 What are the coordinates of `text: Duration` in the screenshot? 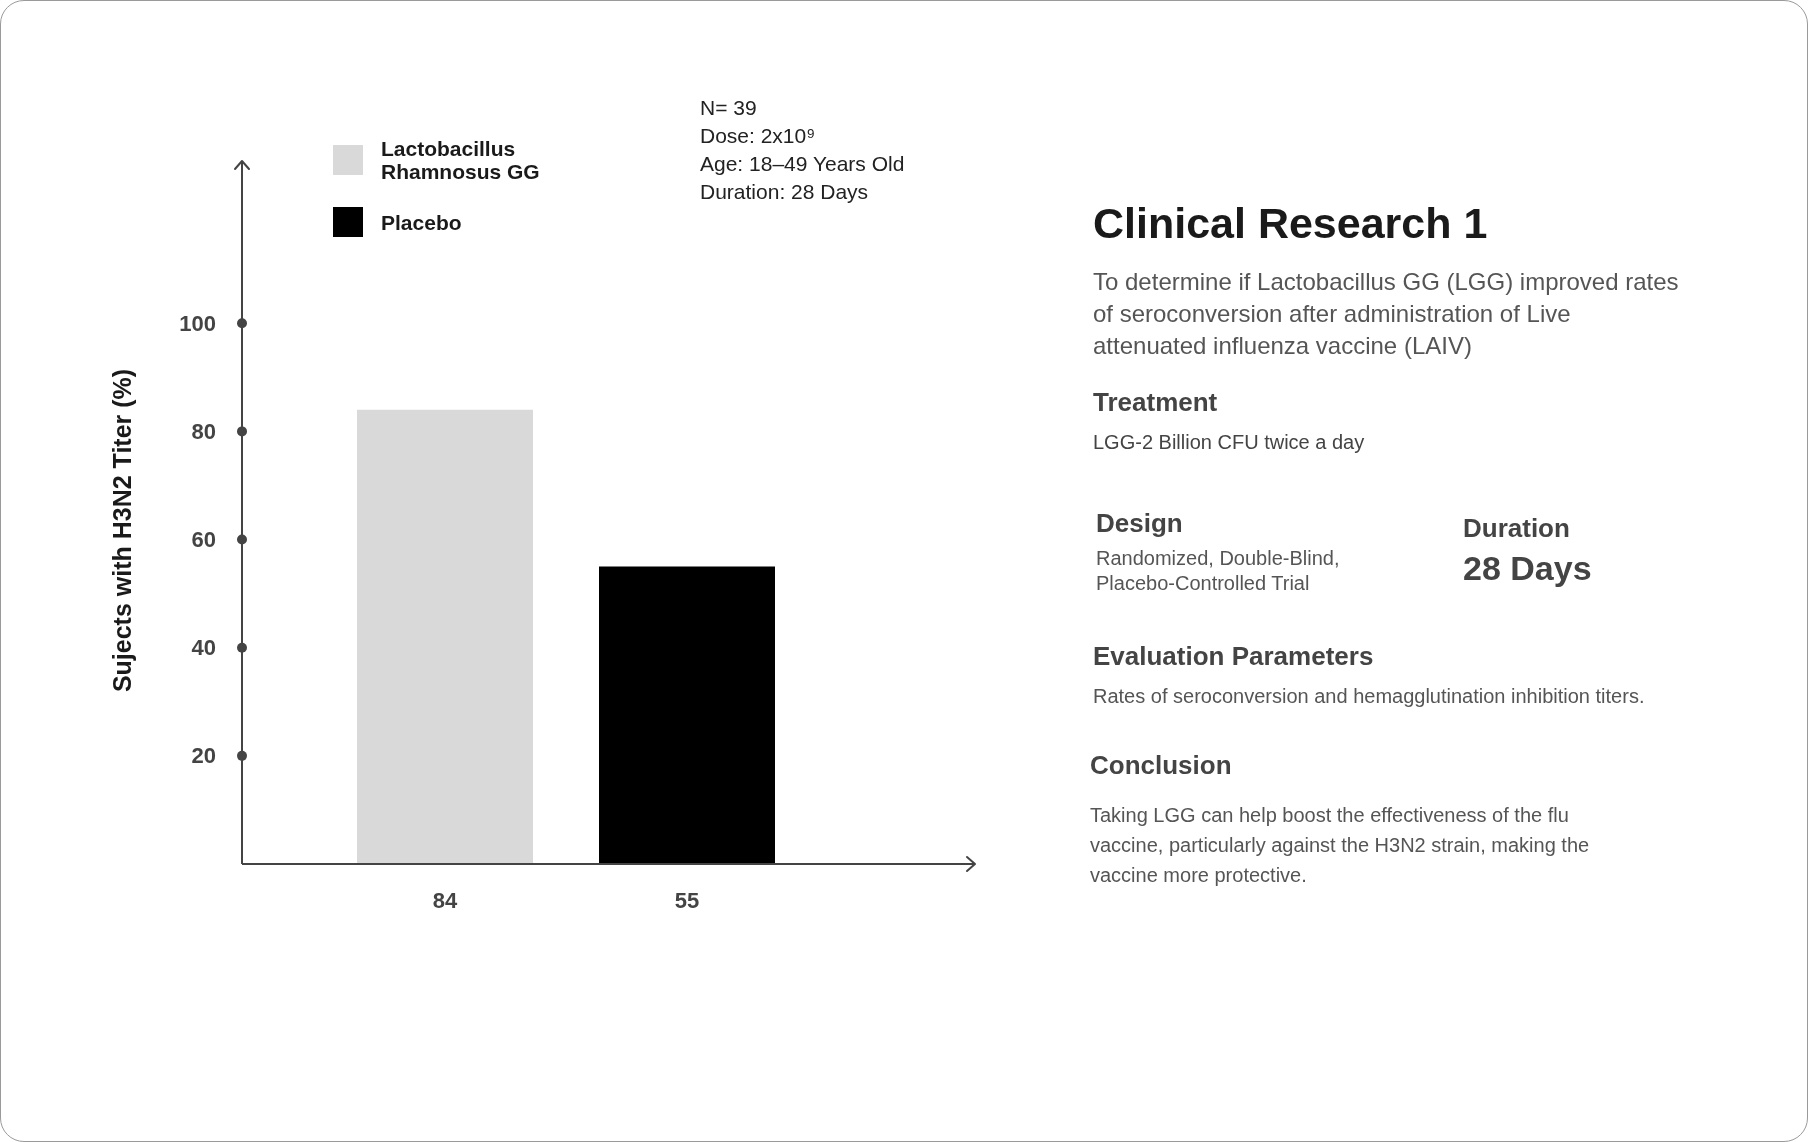 It's located at (1516, 527).